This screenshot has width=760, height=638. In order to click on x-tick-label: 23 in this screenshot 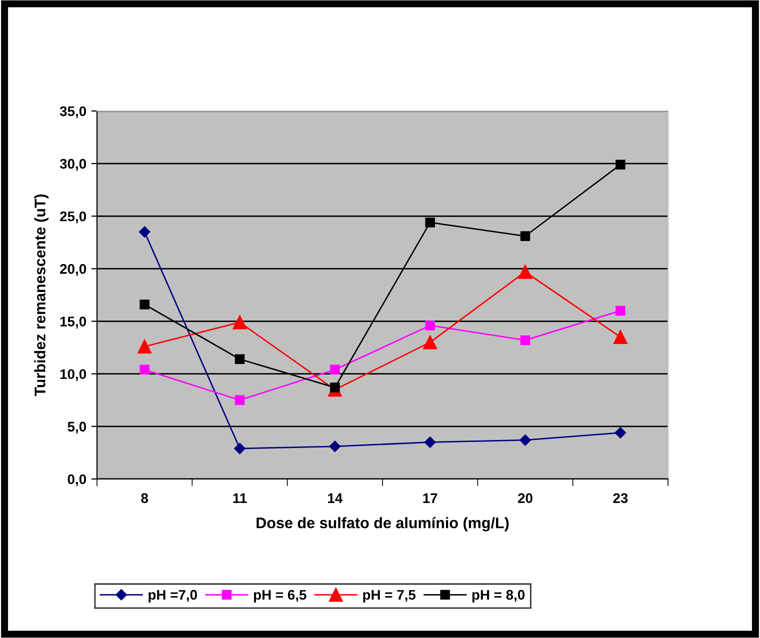, I will do `click(620, 498)`.